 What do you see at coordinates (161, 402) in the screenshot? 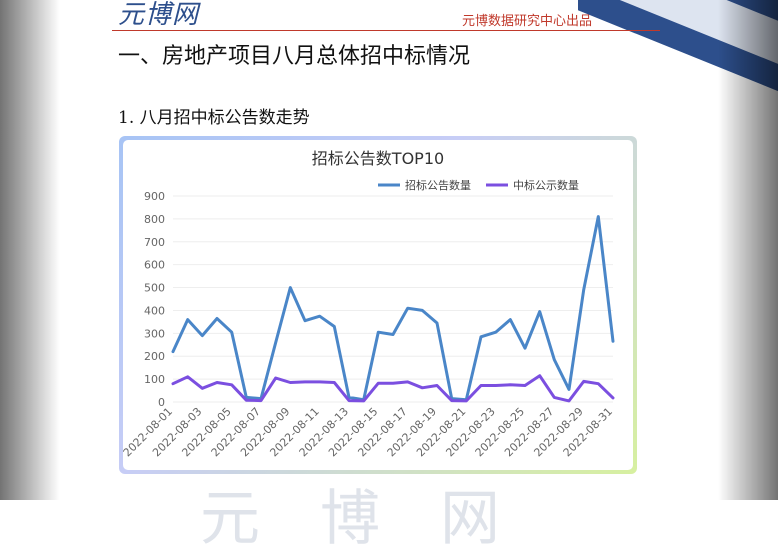
I see `y-tick-label: 0` at bounding box center [161, 402].